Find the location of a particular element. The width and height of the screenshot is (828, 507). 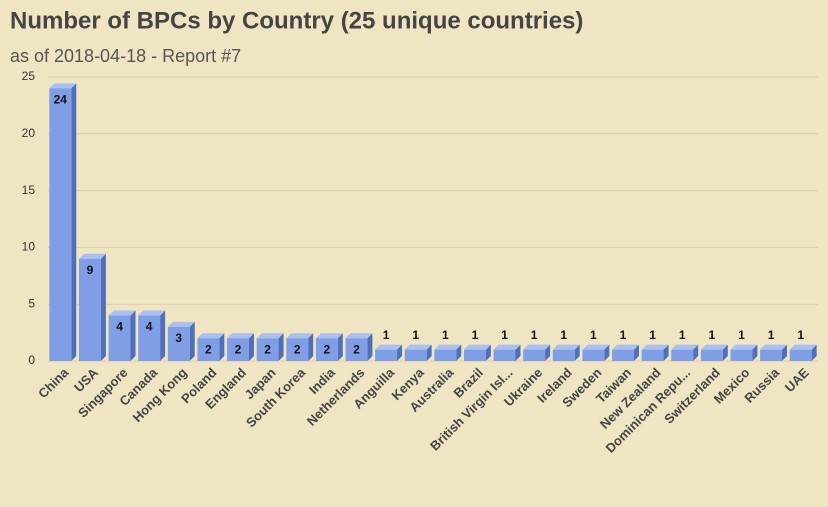

y-tick-label: 0 is located at coordinates (31, 360).